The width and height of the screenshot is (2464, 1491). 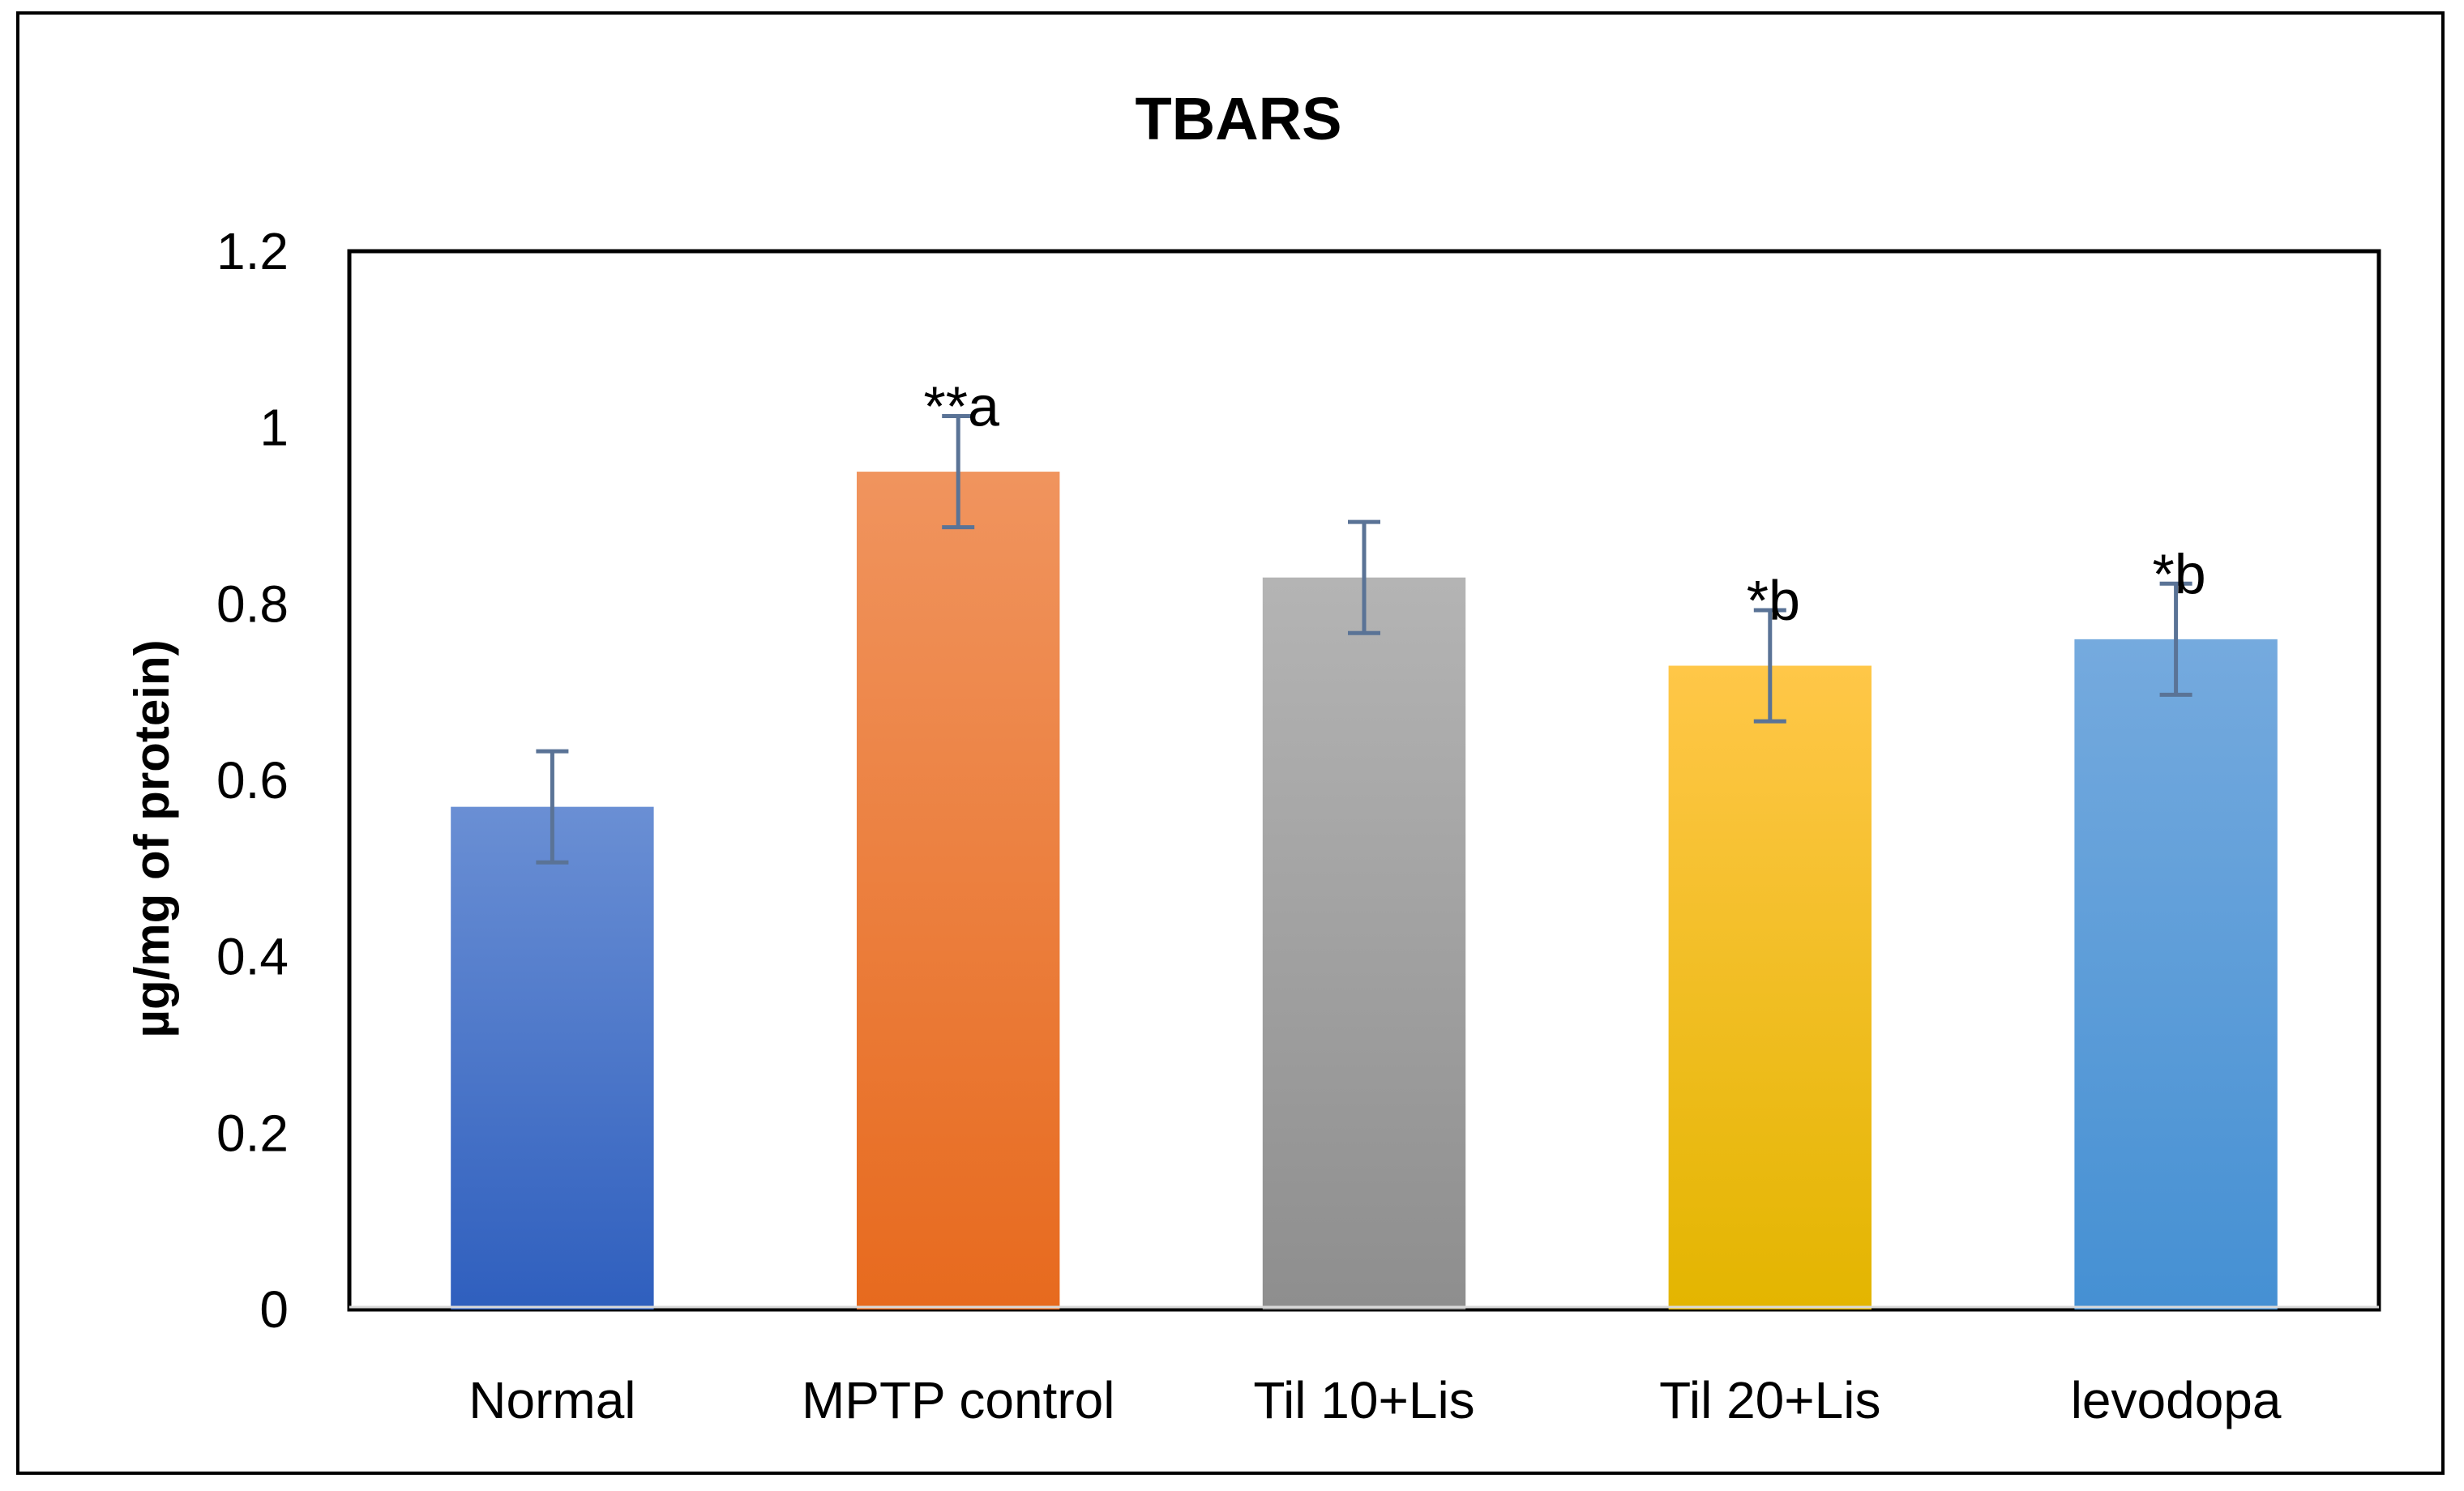 What do you see at coordinates (252, 604) in the screenshot?
I see `y-tick-label: 0.8` at bounding box center [252, 604].